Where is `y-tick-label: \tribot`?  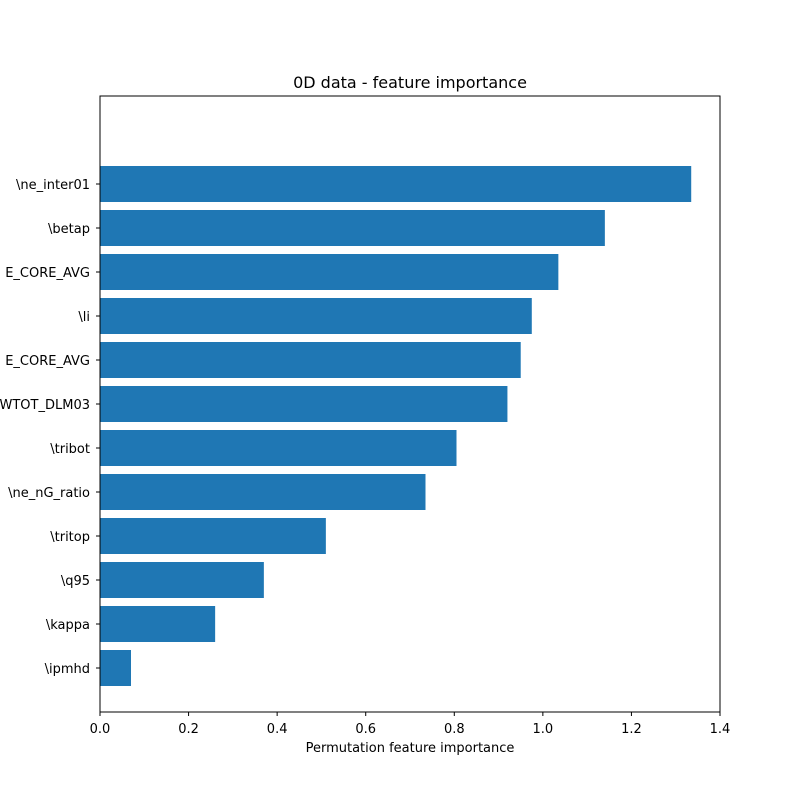
y-tick-label: \tribot is located at coordinates (70, 449).